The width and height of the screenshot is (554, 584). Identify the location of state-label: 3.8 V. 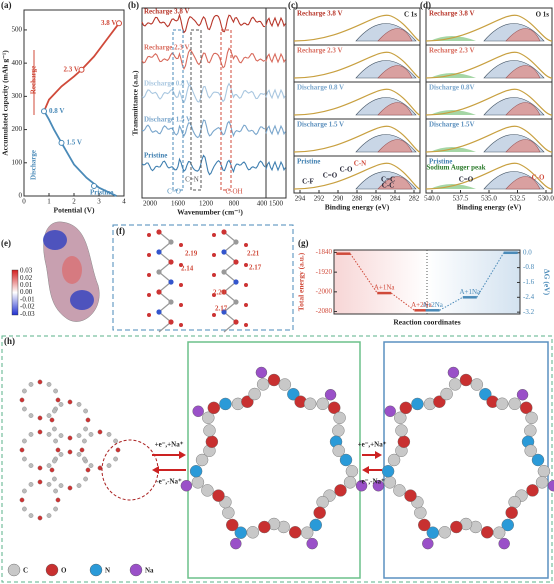
(108, 23).